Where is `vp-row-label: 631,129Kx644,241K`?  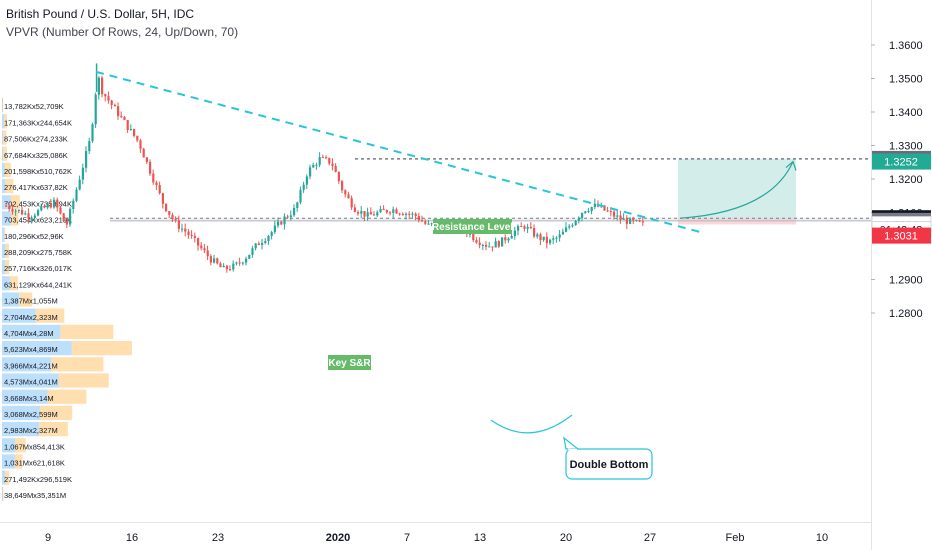 vp-row-label: 631,129Kx644,241K is located at coordinates (38, 284).